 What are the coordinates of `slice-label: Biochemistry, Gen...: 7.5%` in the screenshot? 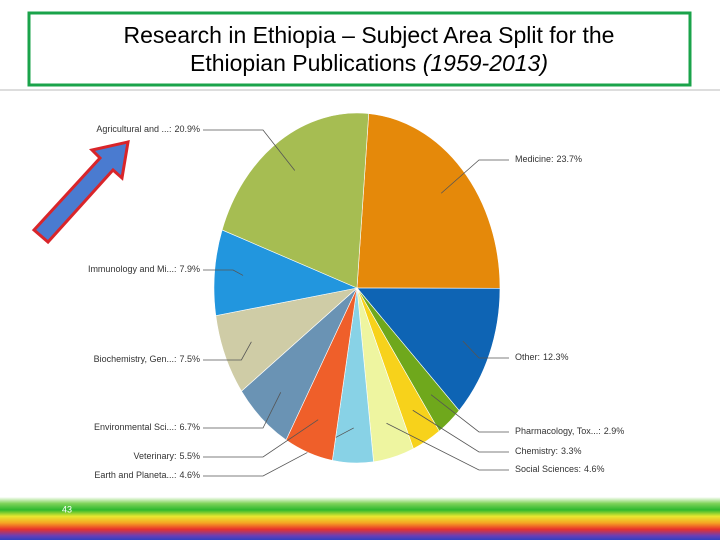 It's located at (147, 359).